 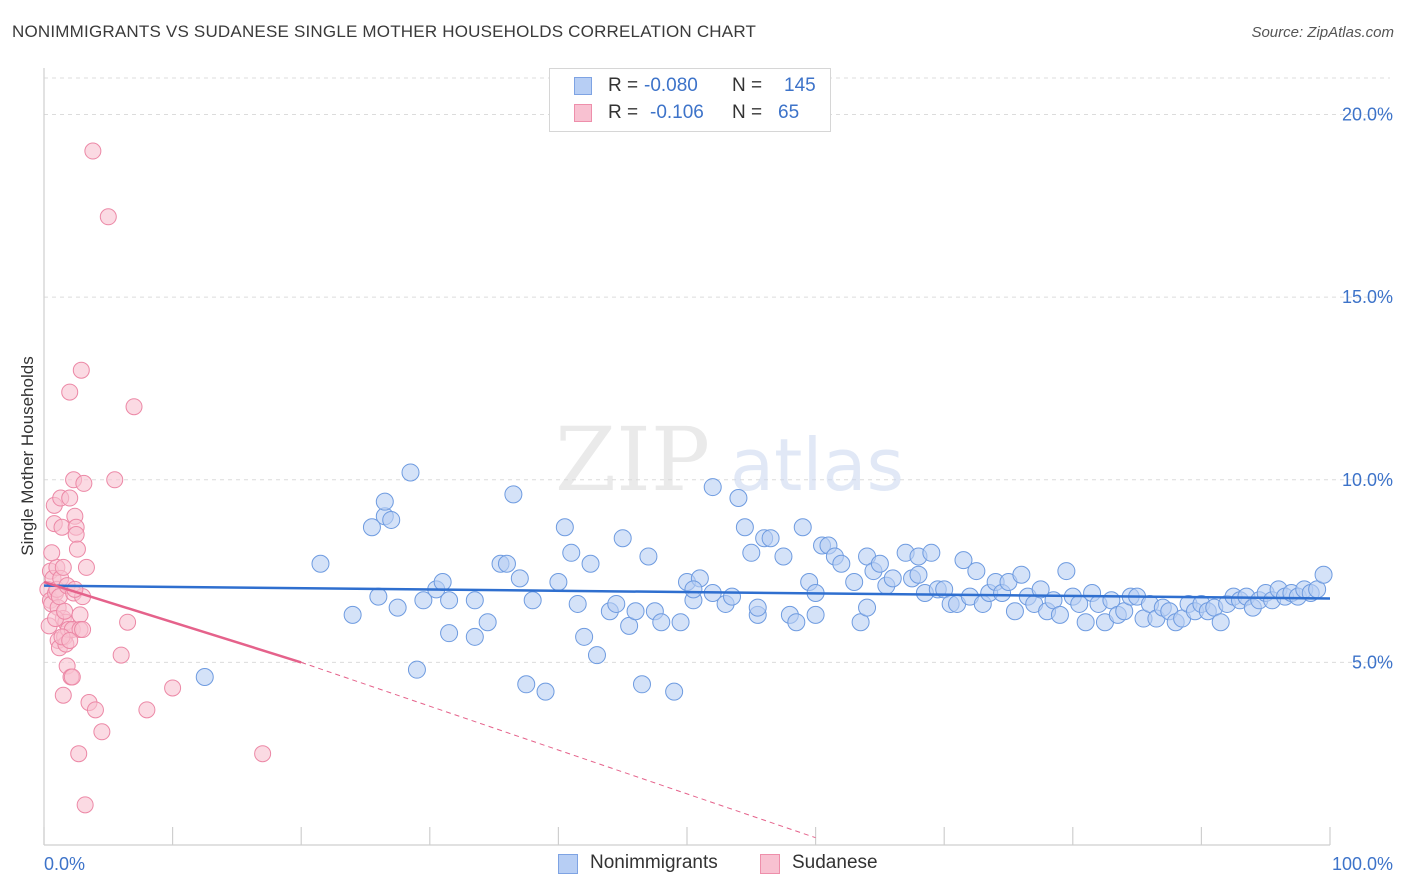 I want to click on r-label: R =, so click(x=623, y=112).